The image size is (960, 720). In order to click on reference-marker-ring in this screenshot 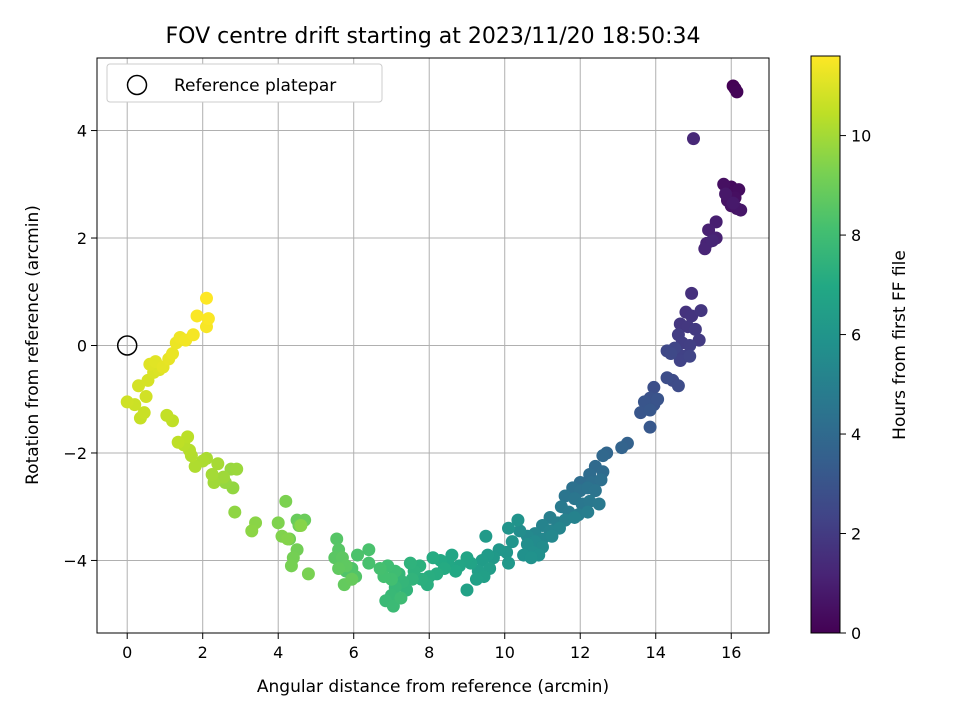, I will do `click(127, 345)`.